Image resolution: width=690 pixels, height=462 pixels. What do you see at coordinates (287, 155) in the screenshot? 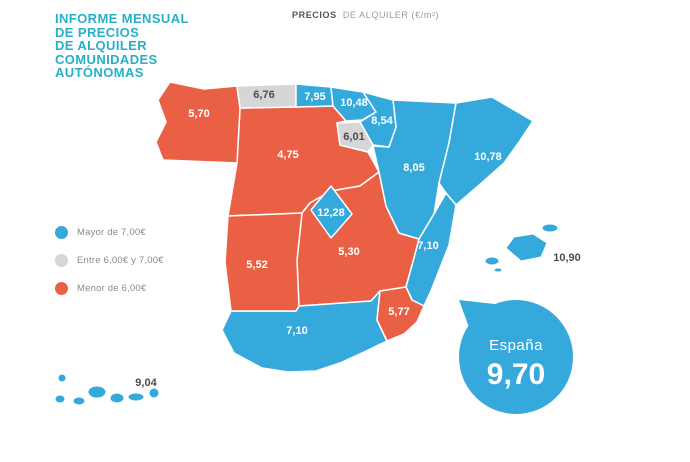
I see `label-castilla-y-leon: 4,75` at bounding box center [287, 155].